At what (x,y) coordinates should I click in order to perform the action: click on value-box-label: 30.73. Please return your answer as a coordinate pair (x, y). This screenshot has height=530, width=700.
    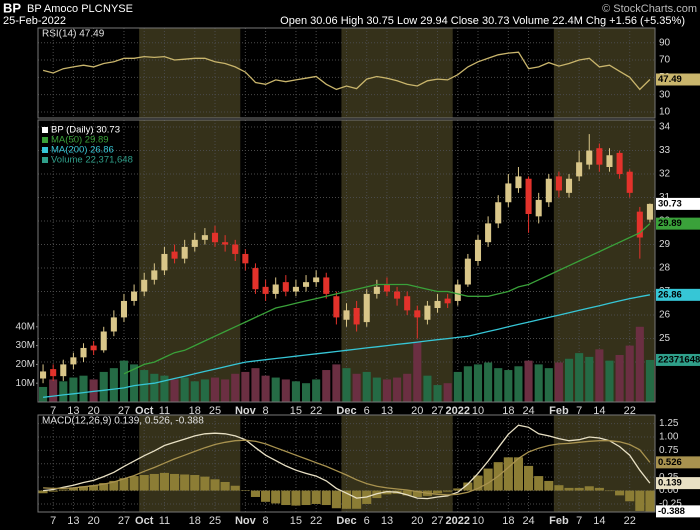
    Looking at the image, I should click on (670, 203).